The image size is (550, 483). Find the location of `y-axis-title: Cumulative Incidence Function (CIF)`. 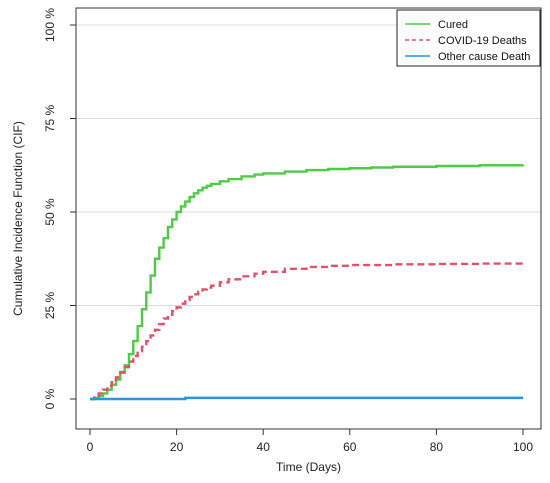

y-axis-title: Cumulative Incidence Function (CIF) is located at coordinates (18, 218).